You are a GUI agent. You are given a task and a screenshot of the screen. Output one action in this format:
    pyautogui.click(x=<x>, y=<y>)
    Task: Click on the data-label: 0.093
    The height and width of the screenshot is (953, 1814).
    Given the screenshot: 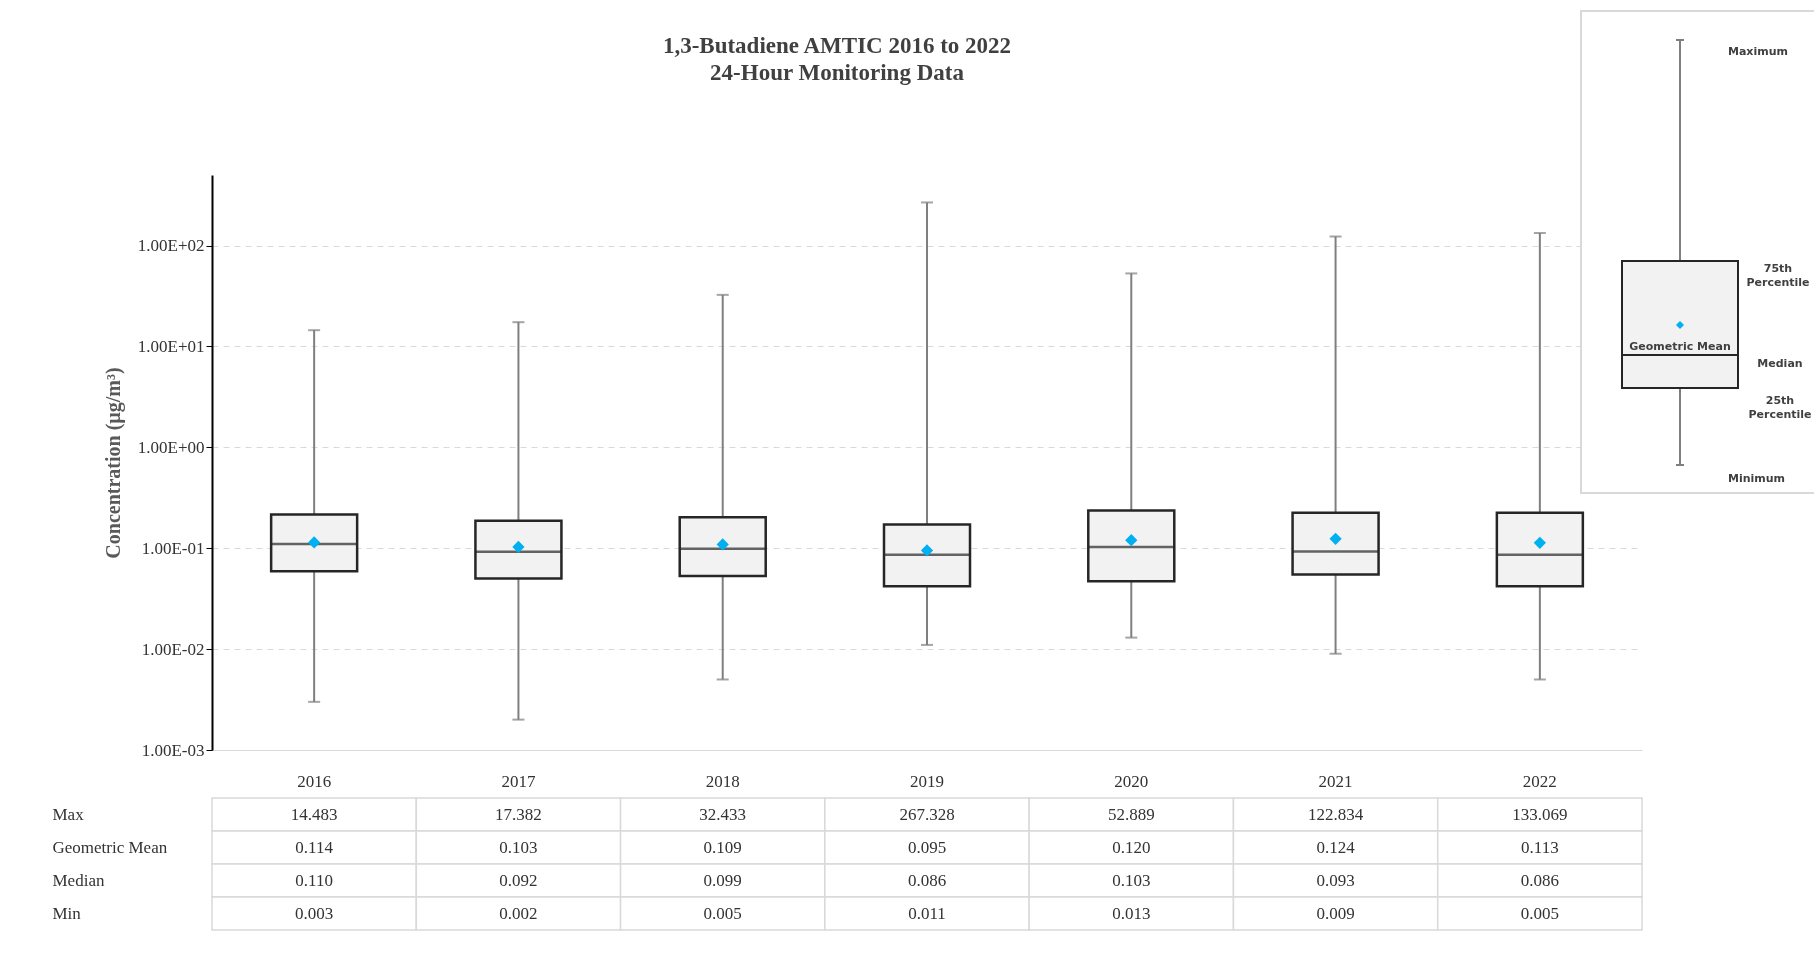 What is the action you would take?
    pyautogui.click(x=1335, y=880)
    